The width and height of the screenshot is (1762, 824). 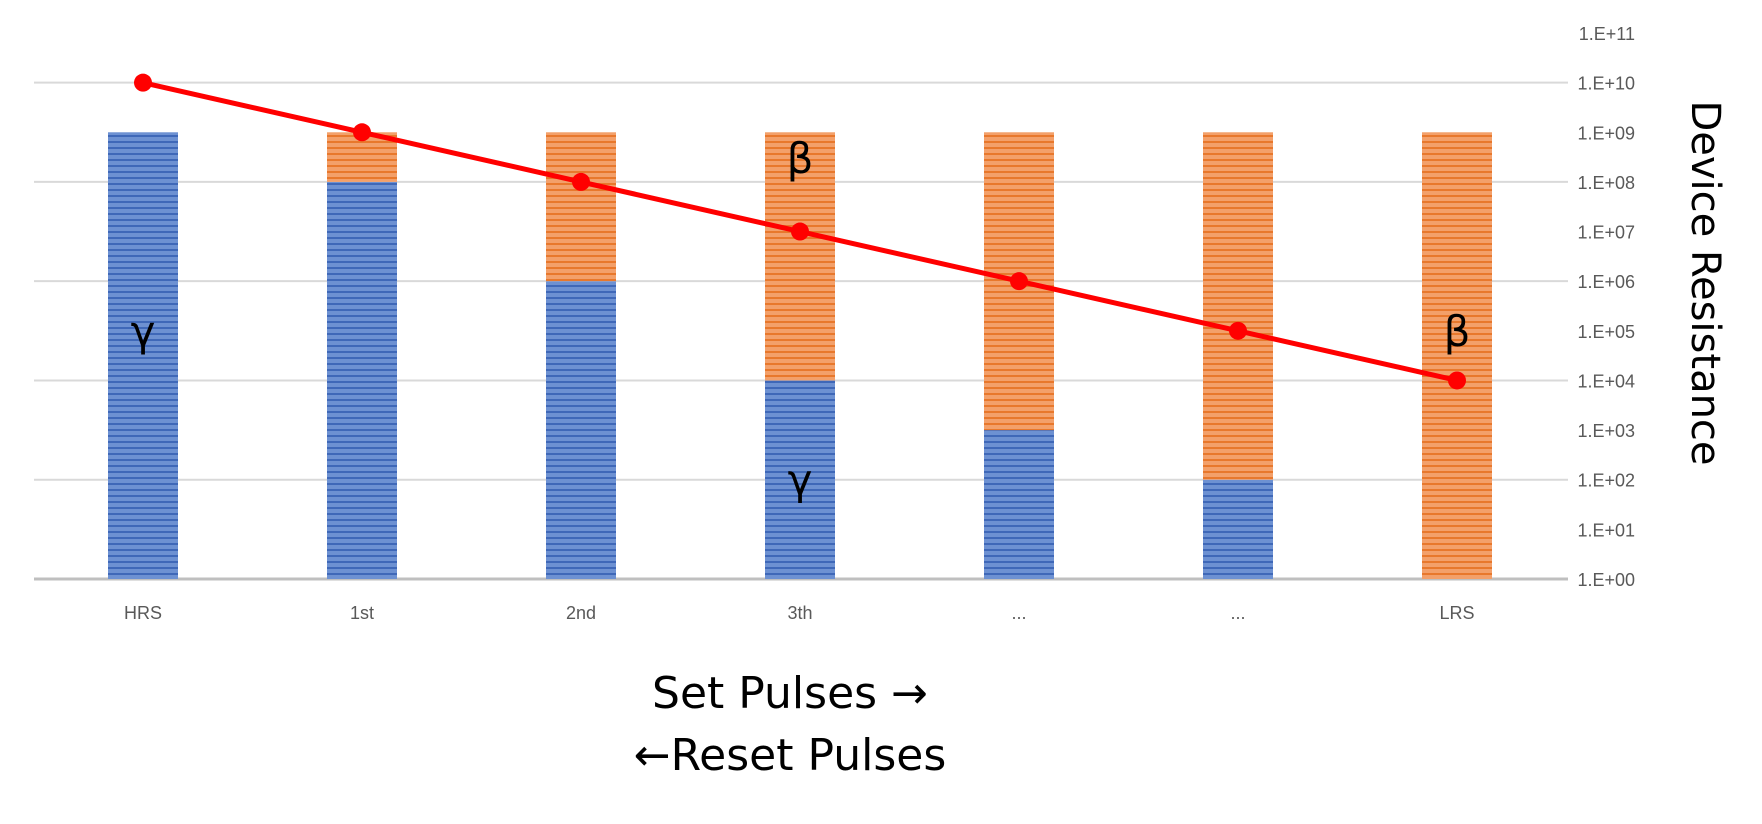 I want to click on y-tick-label: 1.E+09, so click(x=1606, y=133).